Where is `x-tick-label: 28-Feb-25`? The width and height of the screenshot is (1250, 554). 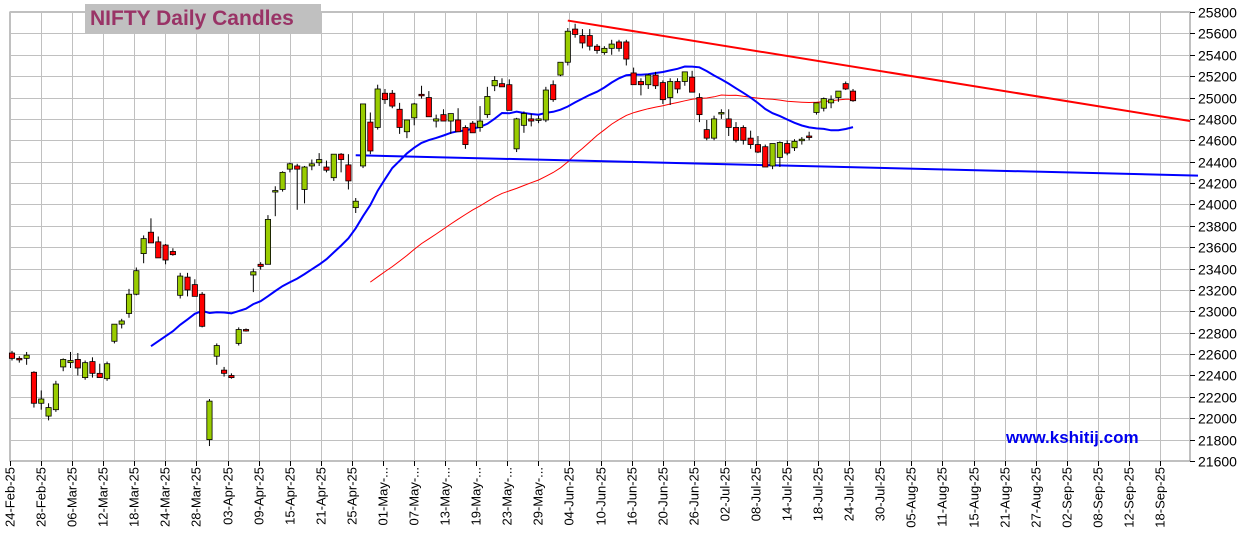 x-tick-label: 28-Feb-25 is located at coordinates (41, 497).